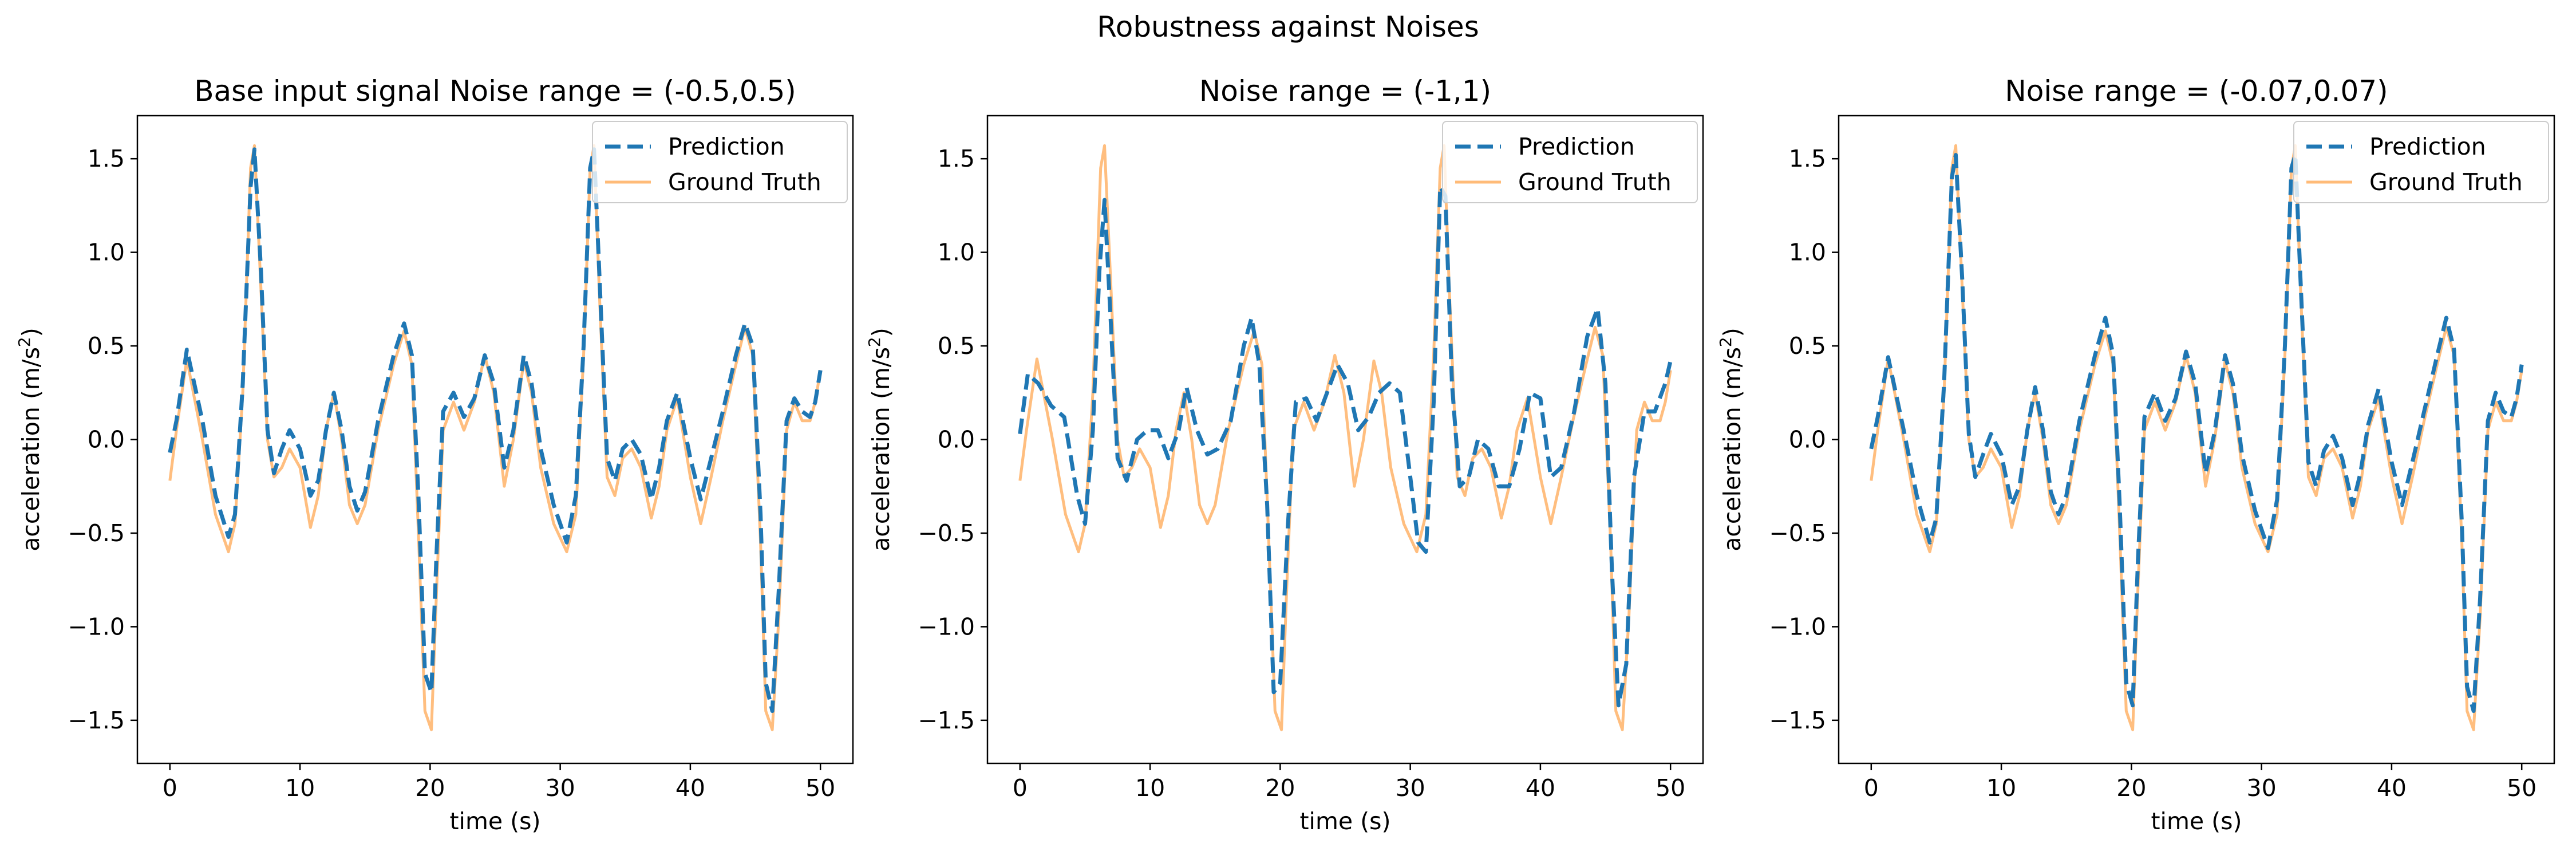 Image resolution: width=2576 pixels, height=859 pixels. I want to click on subplot-title: Noise range = (-1,1), so click(1345, 91).